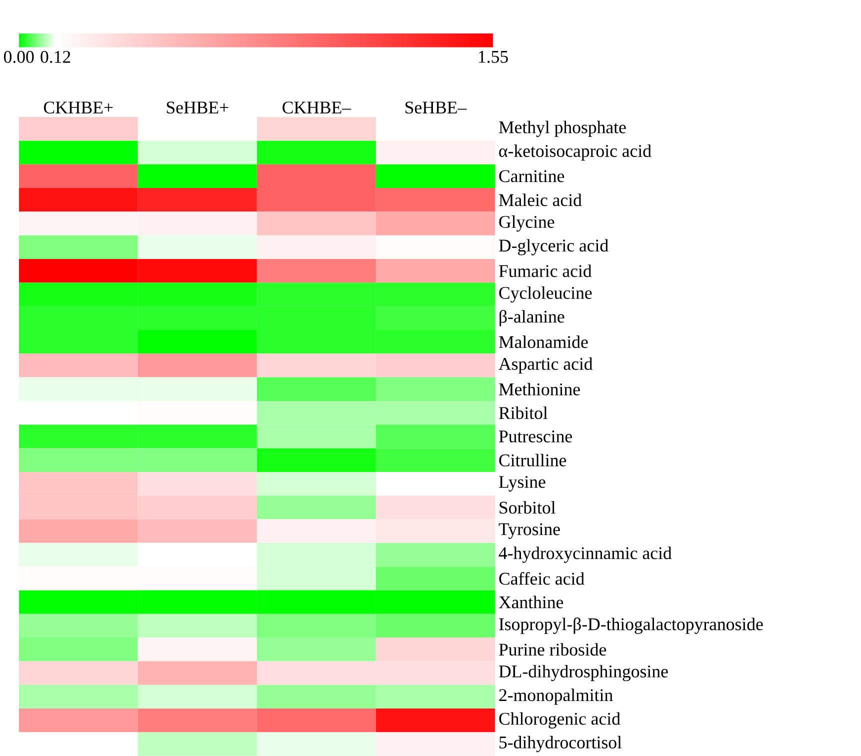  I want to click on color-bar-label: 1.55, so click(493, 56).